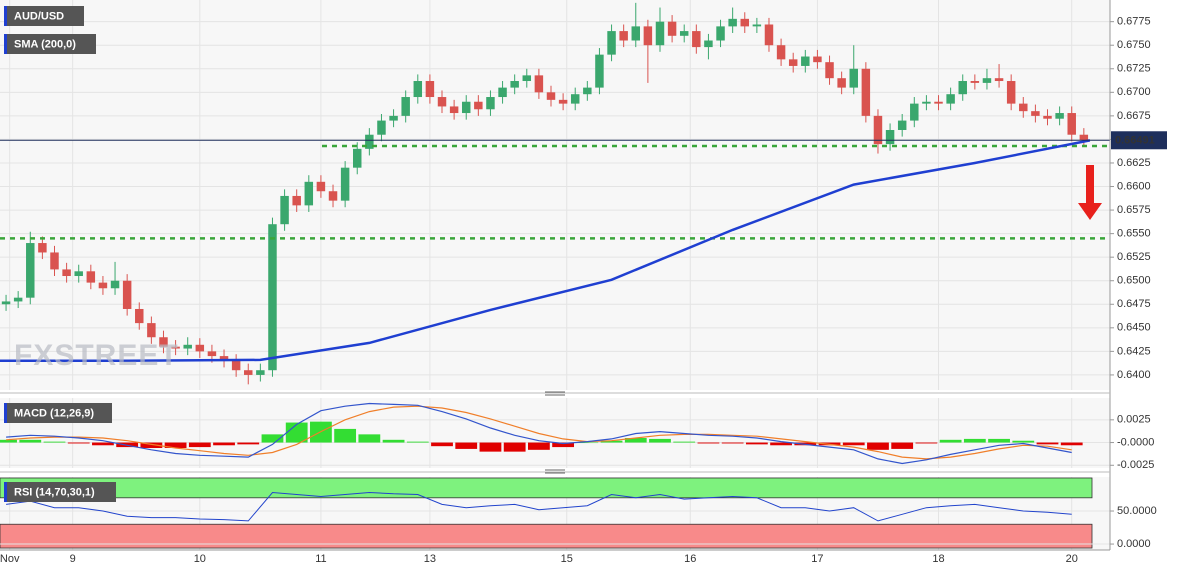 The width and height of the screenshot is (1182, 571). I want to click on y-tick-label: 0.0025, so click(1134, 420).